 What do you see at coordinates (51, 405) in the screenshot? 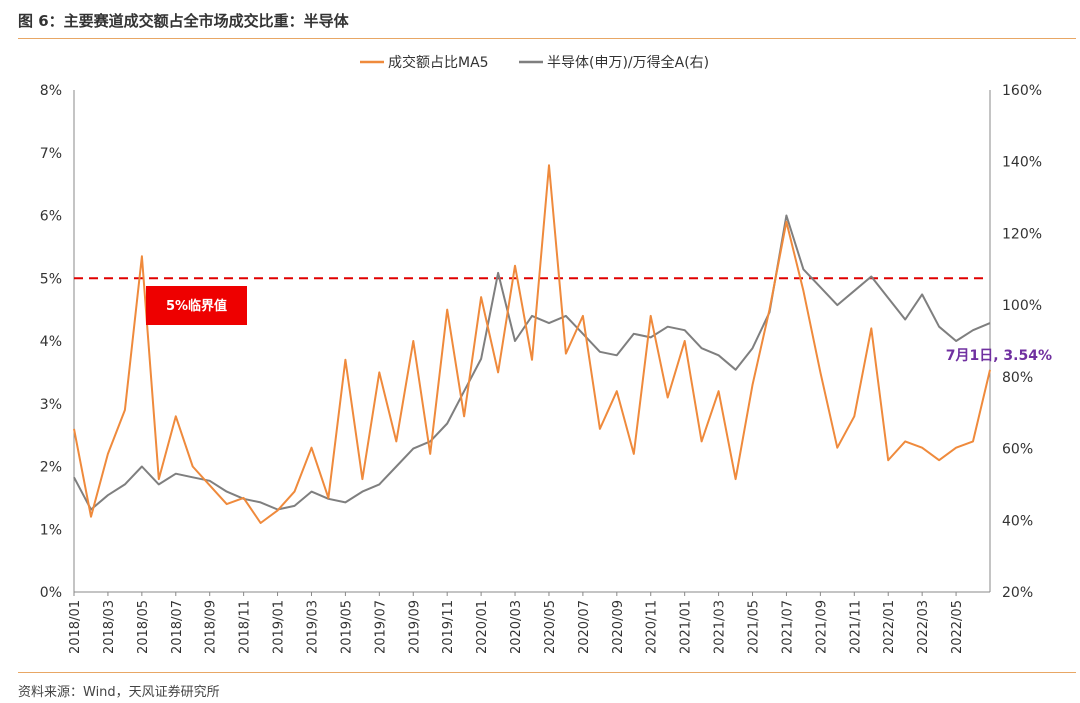
I see `left-tick-label: 3%` at bounding box center [51, 405].